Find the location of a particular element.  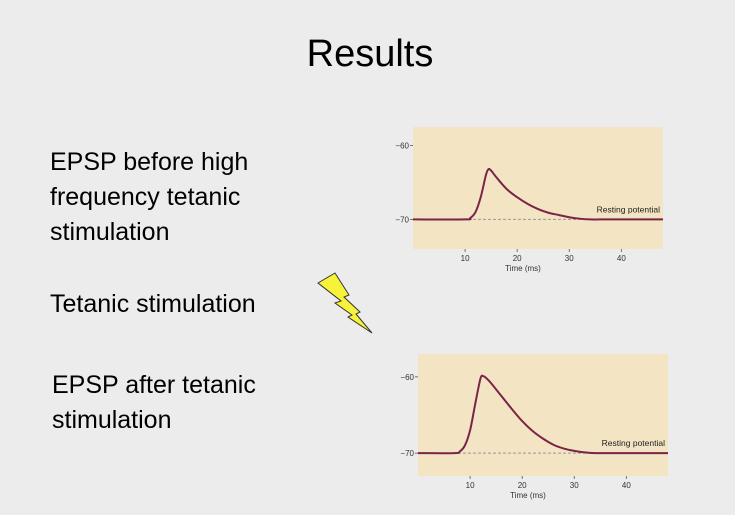

epsp-before-chart: −60 −70 10 20 30 40 Time (ms) Resting potential is located at coordinates (529, 200).